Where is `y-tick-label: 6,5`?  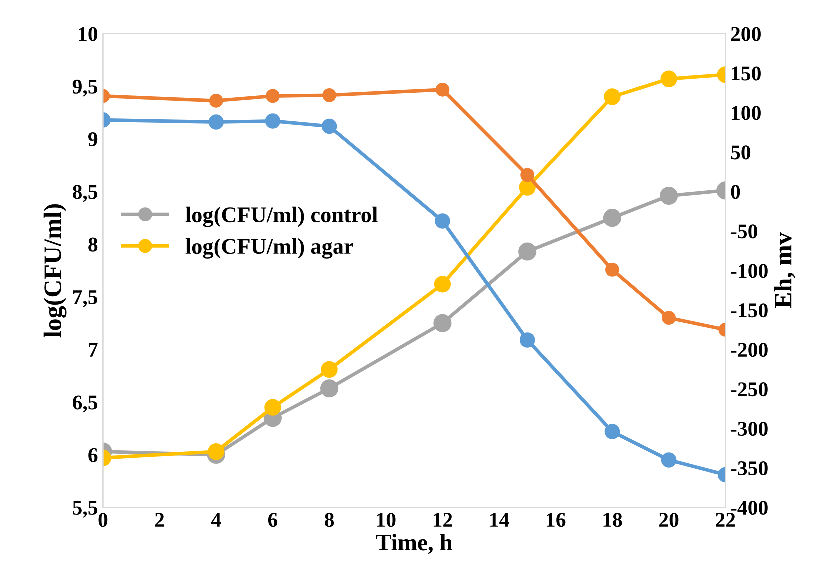
y-tick-label: 6,5 is located at coordinates (85, 404).